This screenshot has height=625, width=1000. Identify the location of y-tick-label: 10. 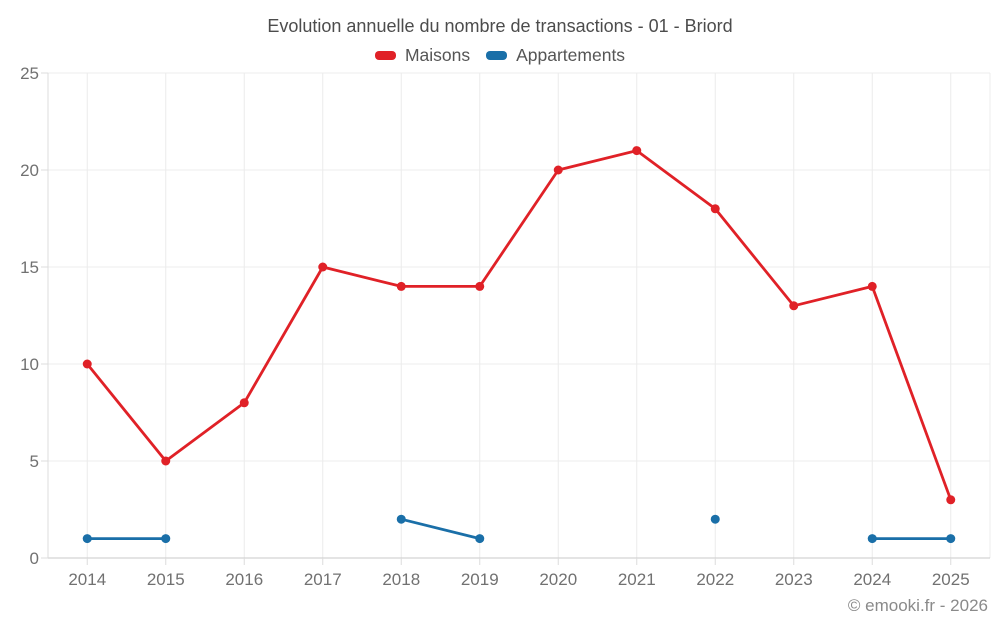
(29, 364).